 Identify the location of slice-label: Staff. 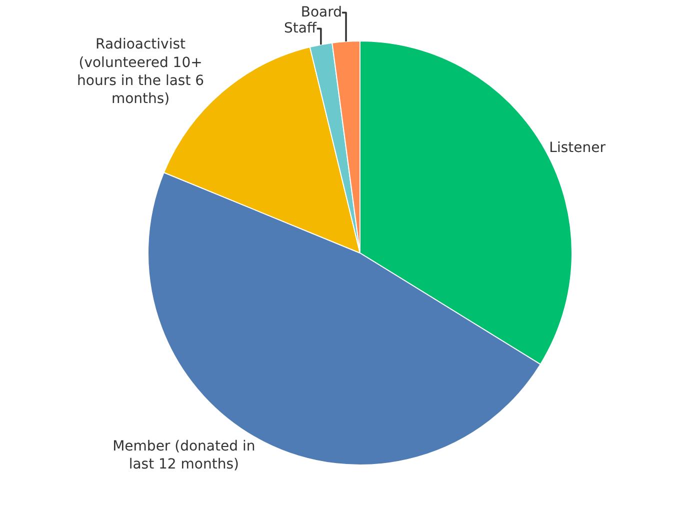
(300, 28).